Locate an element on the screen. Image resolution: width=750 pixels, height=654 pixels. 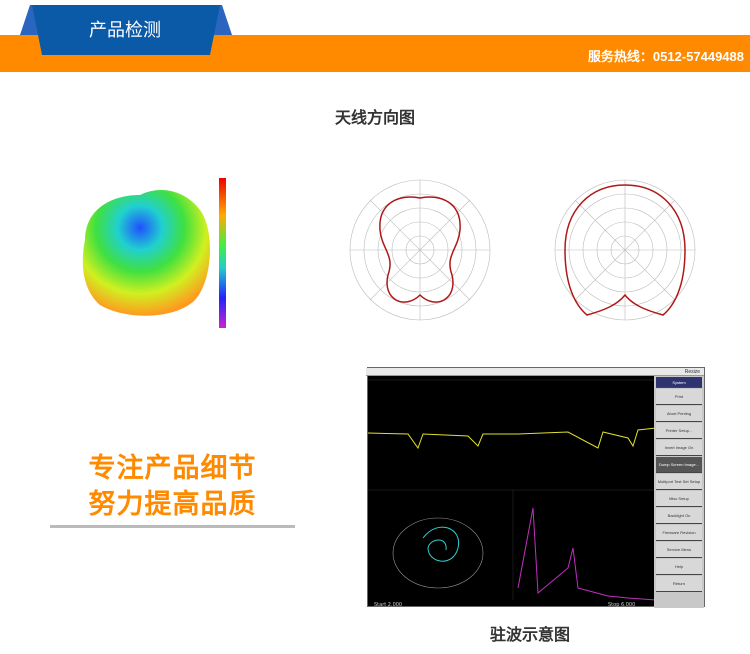
menu-multiport: Multiport Test Set Setup is located at coordinates (679, 482).